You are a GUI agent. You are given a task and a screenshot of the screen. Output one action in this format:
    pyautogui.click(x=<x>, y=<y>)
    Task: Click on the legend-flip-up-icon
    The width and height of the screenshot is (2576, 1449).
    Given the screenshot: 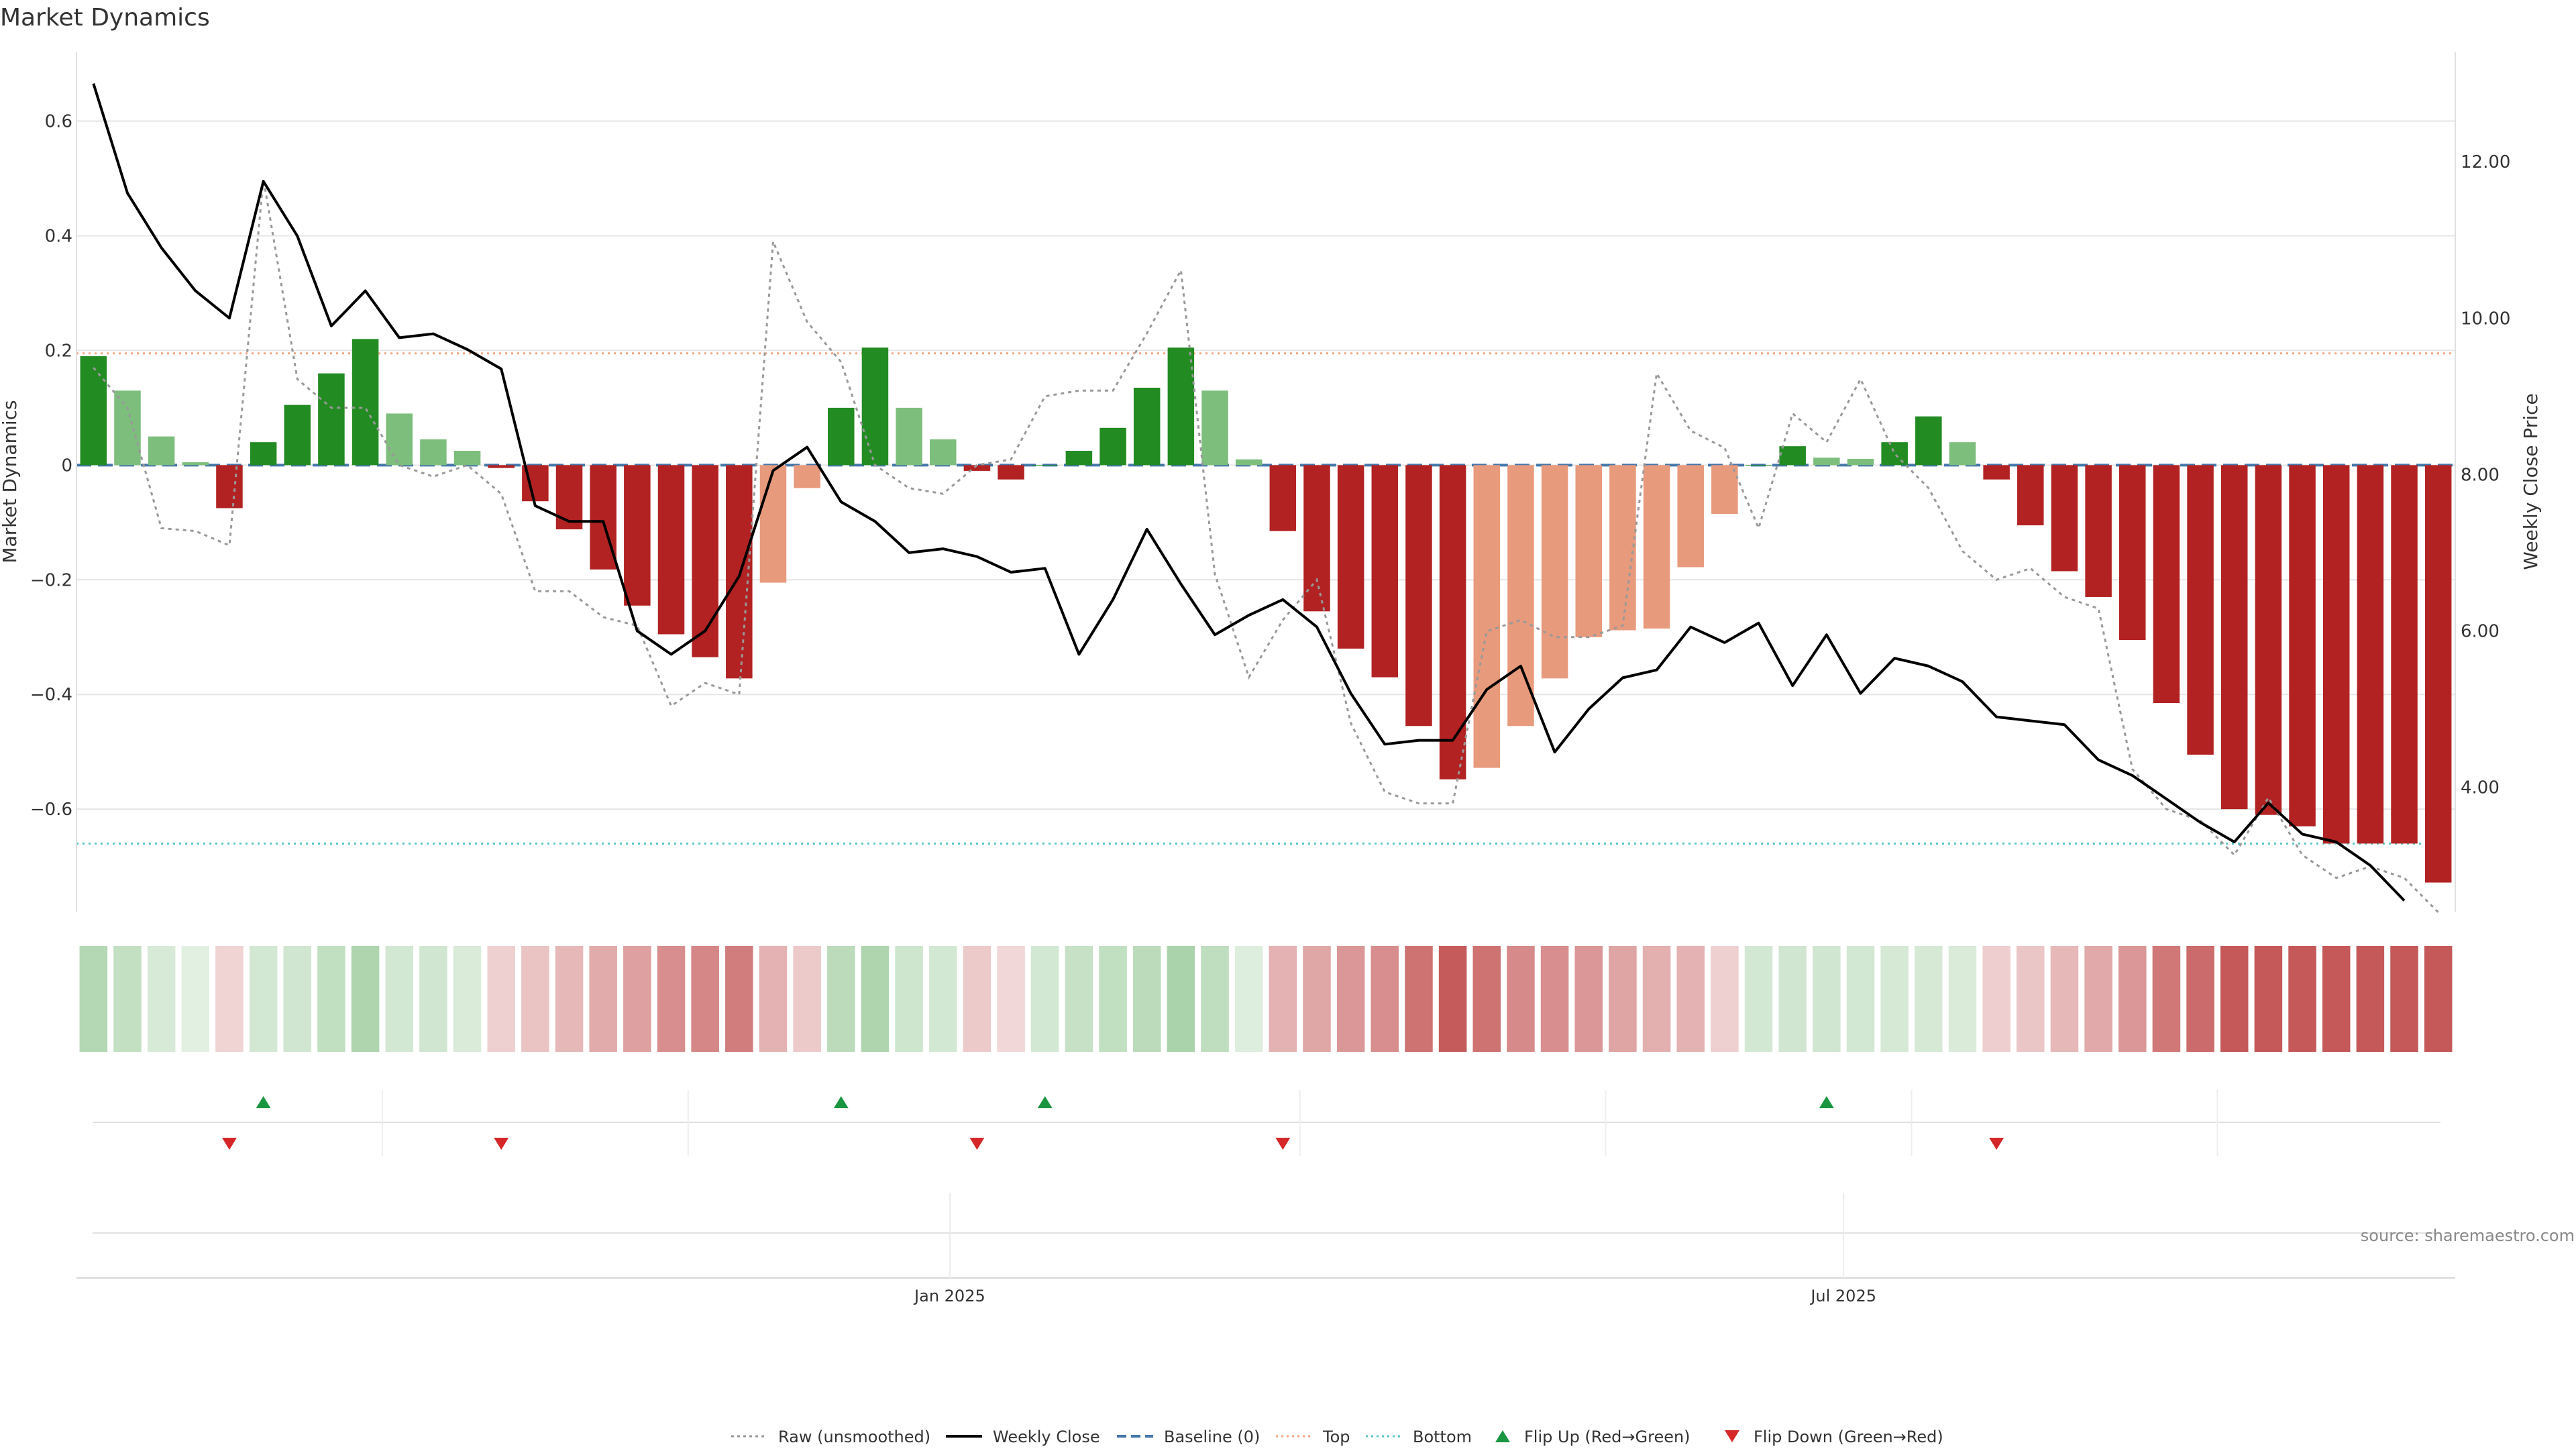 What is the action you would take?
    pyautogui.click(x=1502, y=1436)
    